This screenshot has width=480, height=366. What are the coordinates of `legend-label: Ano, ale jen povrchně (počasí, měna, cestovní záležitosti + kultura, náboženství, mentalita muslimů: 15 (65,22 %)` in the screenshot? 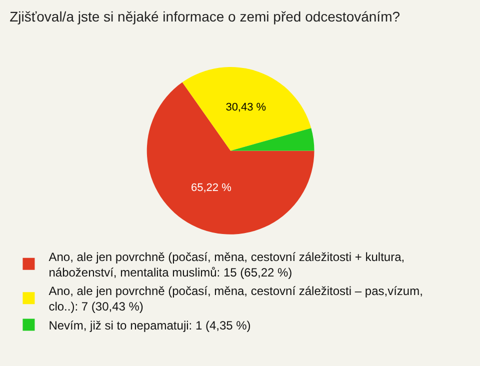 It's located at (226, 265).